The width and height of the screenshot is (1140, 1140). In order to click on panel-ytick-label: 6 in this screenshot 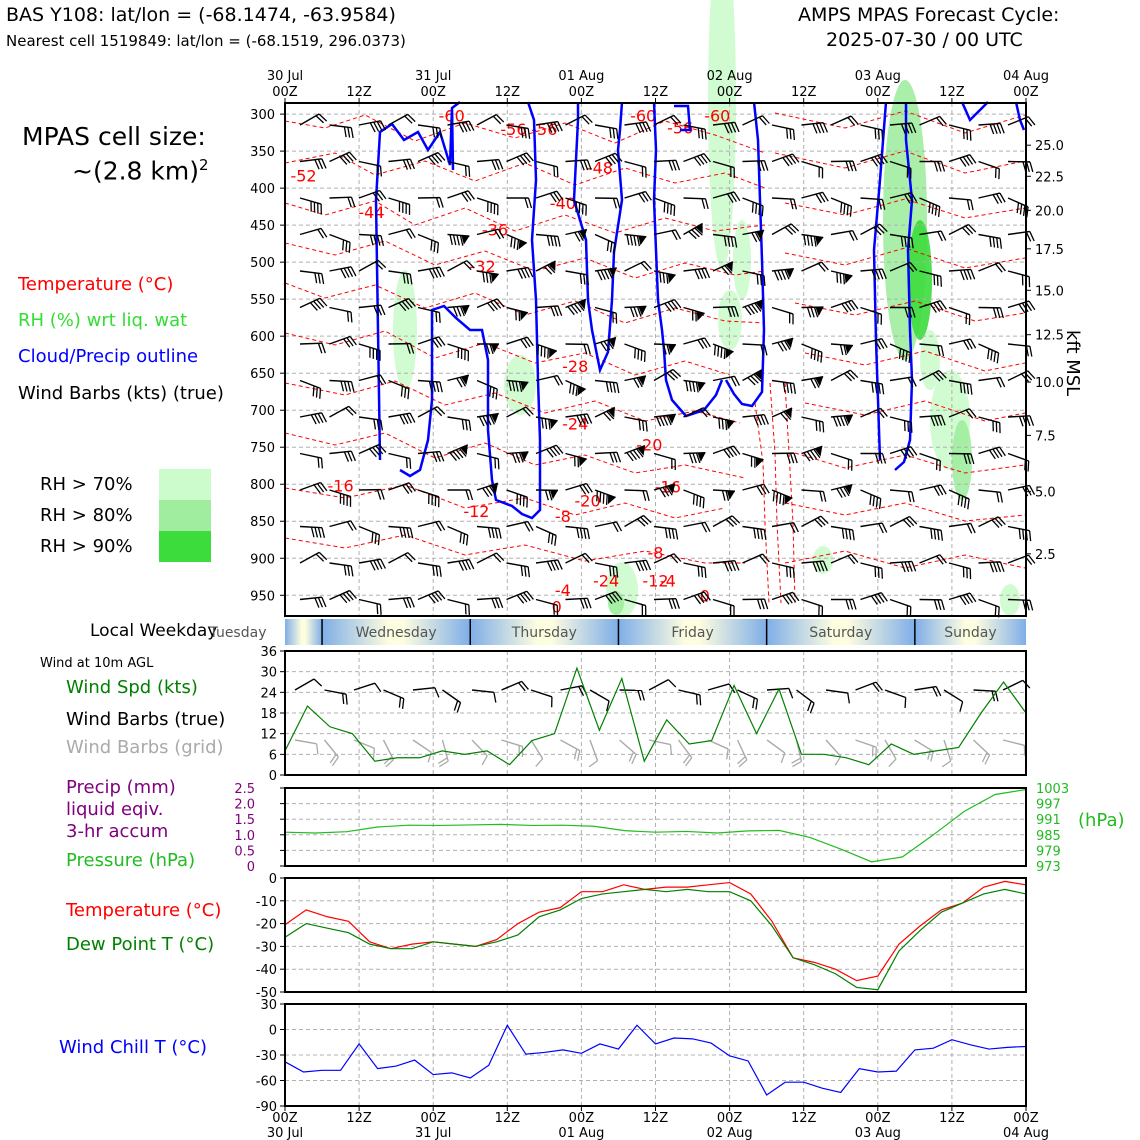, I will do `click(273, 755)`.